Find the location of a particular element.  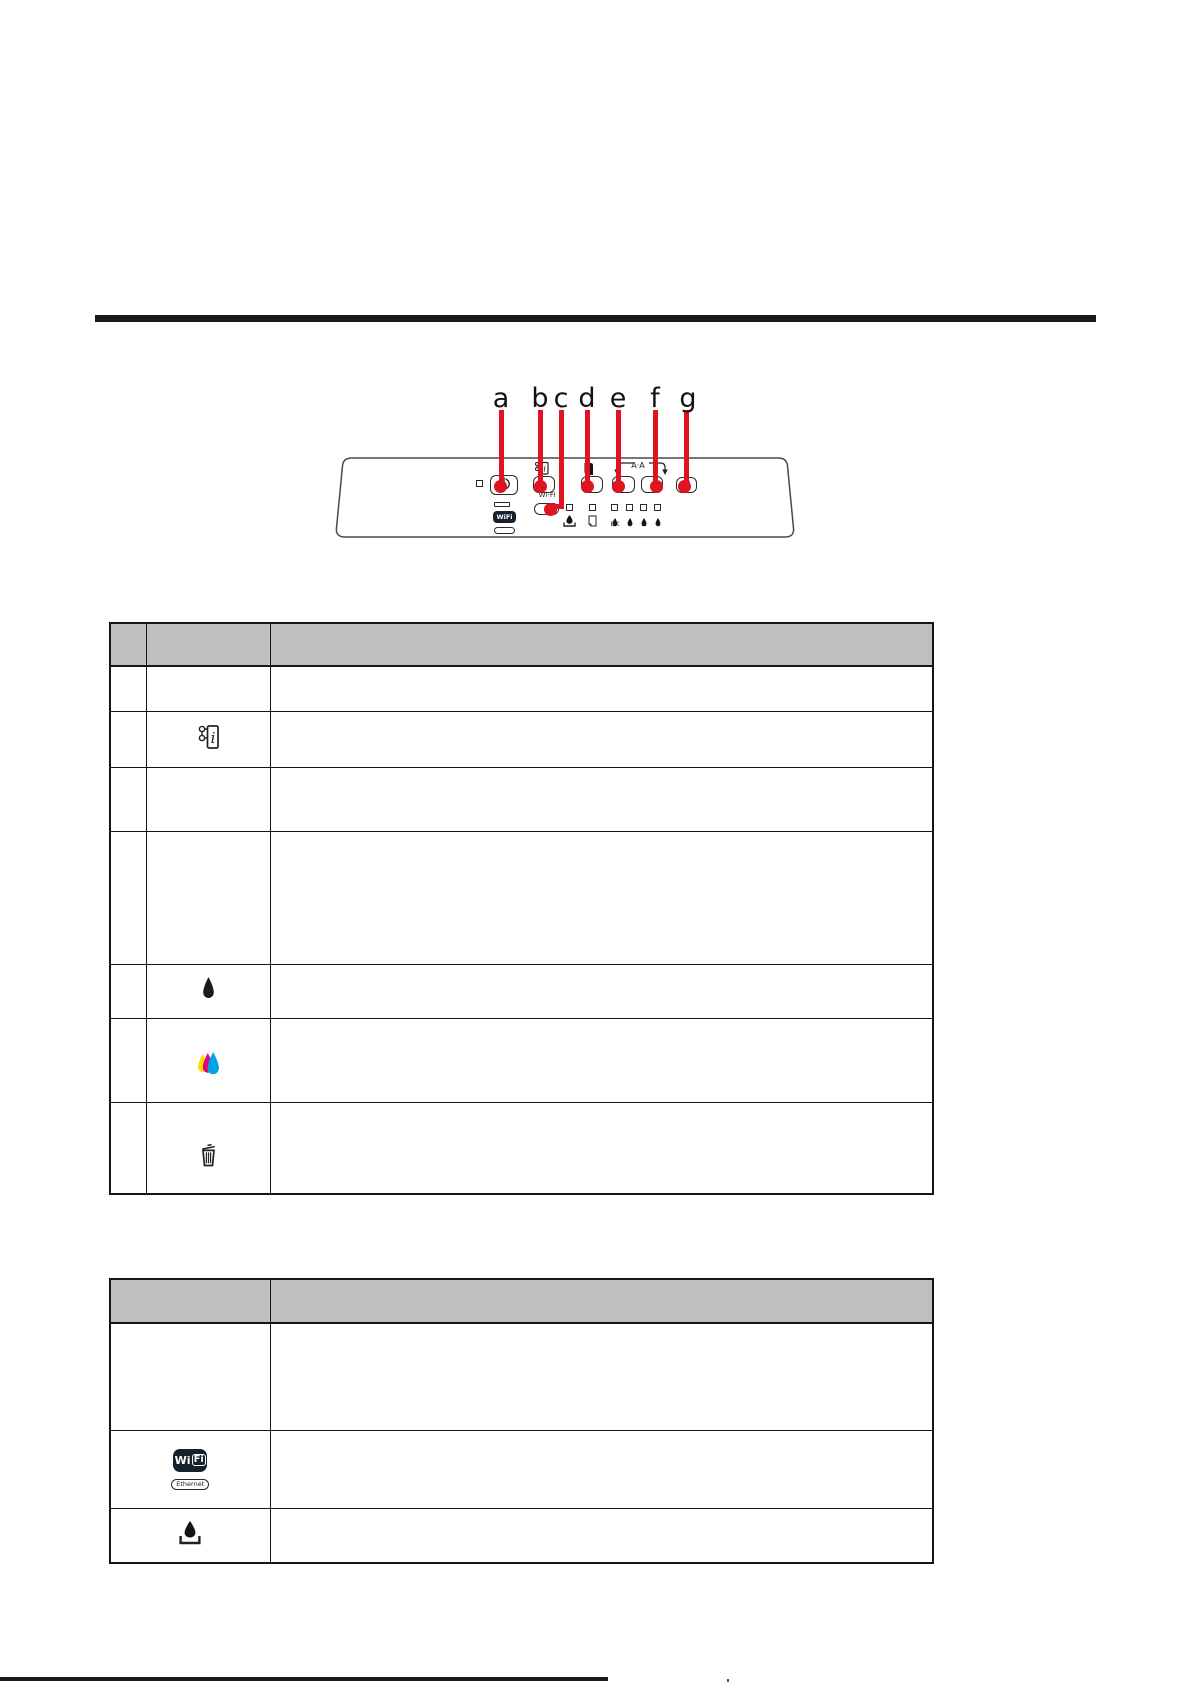

cell-function-f is located at coordinates (601, 1060).